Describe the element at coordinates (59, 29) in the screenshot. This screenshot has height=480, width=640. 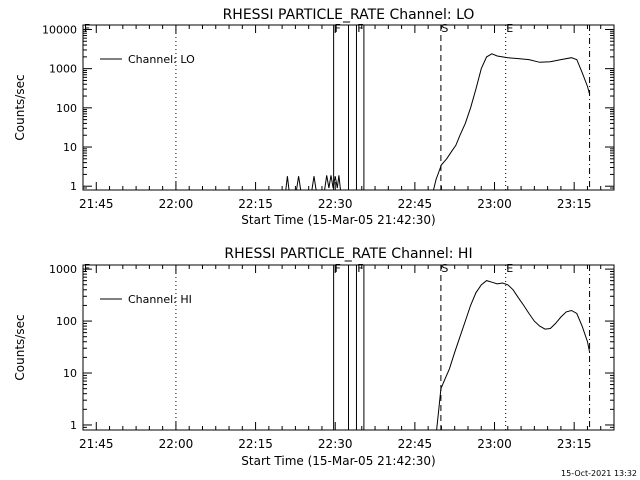
I see `y-tick-label: 10000` at that location.